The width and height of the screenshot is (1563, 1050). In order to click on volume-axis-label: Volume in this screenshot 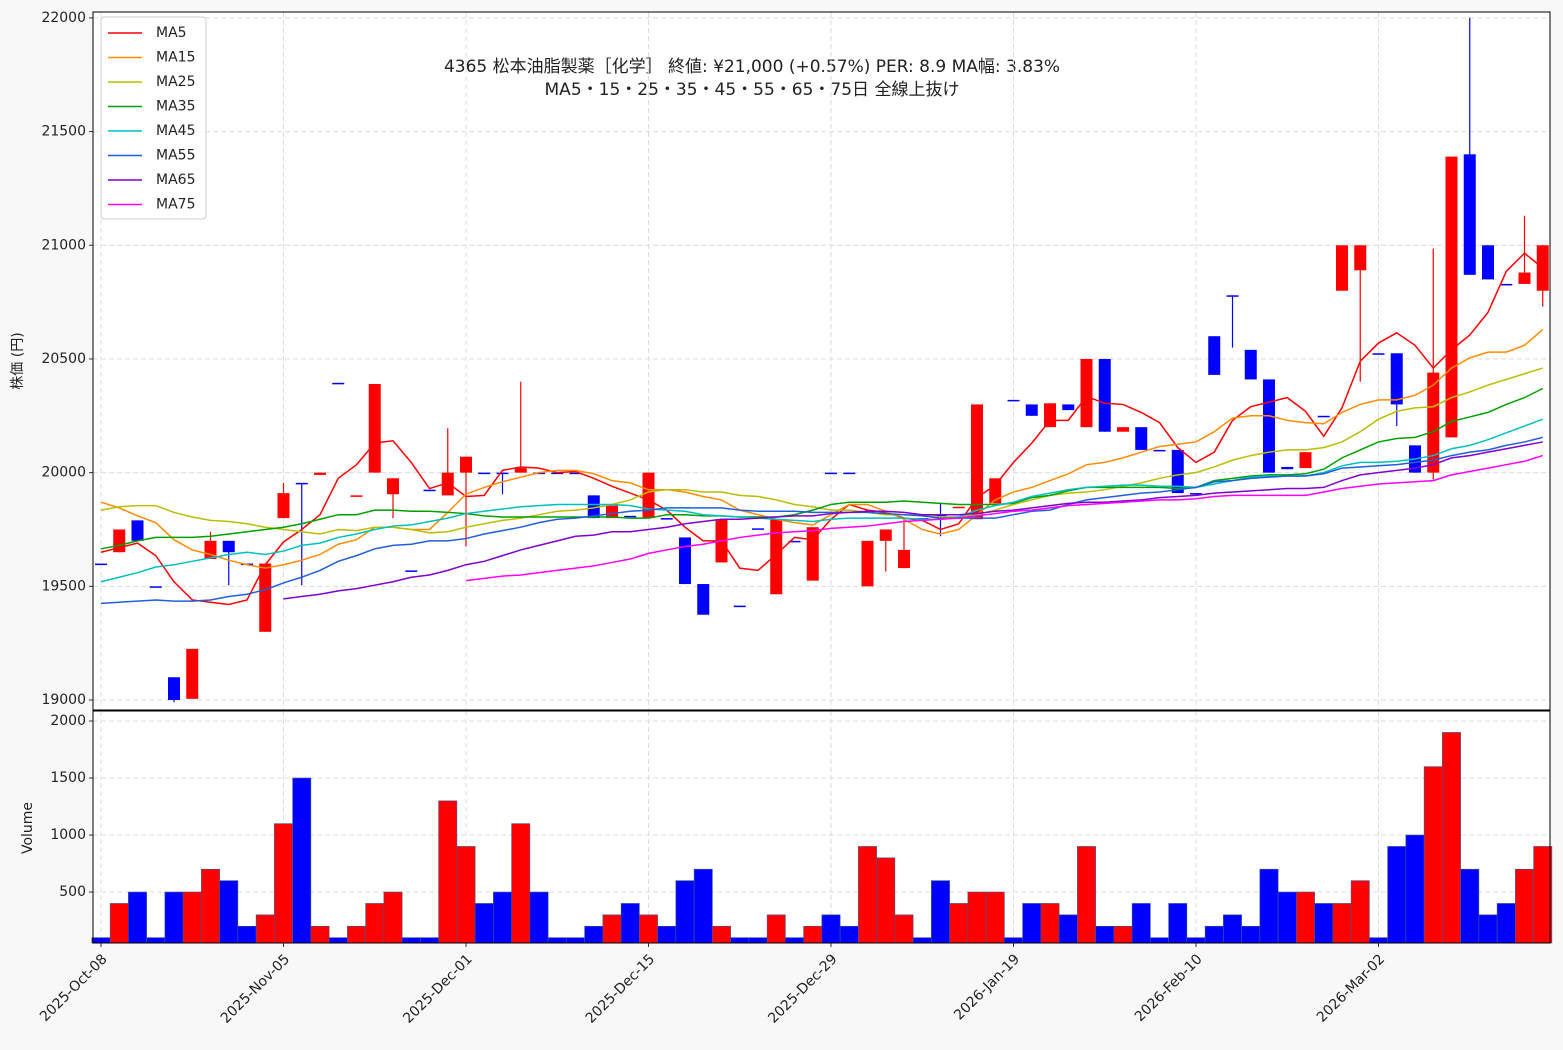, I will do `click(28, 828)`.